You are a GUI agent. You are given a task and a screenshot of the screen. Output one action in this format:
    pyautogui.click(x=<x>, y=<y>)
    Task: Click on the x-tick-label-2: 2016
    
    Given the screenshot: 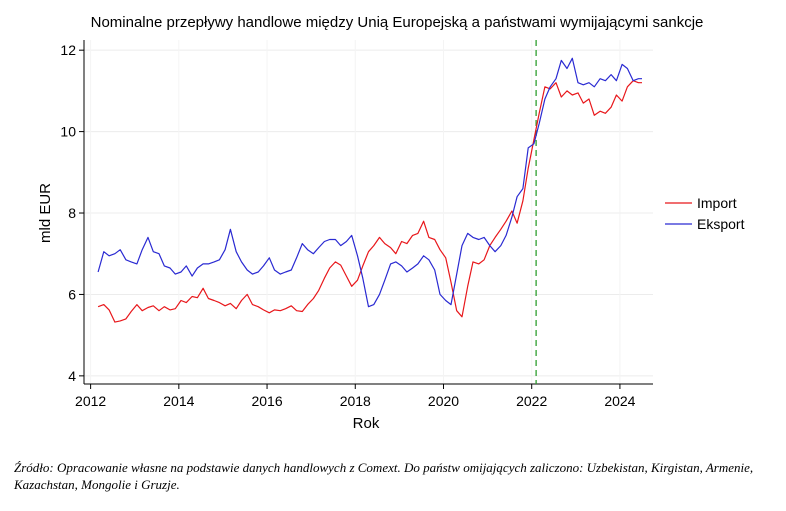 What is the action you would take?
    pyautogui.click(x=266, y=401)
    